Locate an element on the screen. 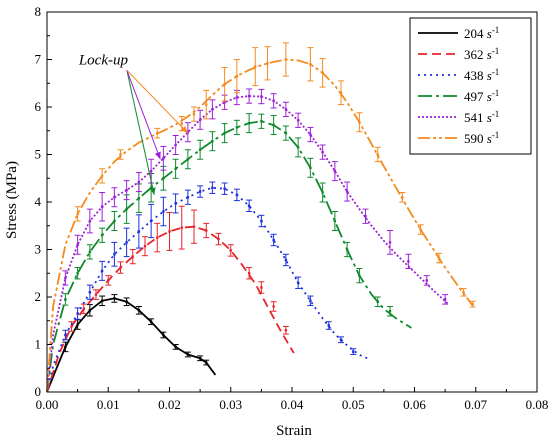  y-tick-label: 8 is located at coordinates (38, 11).